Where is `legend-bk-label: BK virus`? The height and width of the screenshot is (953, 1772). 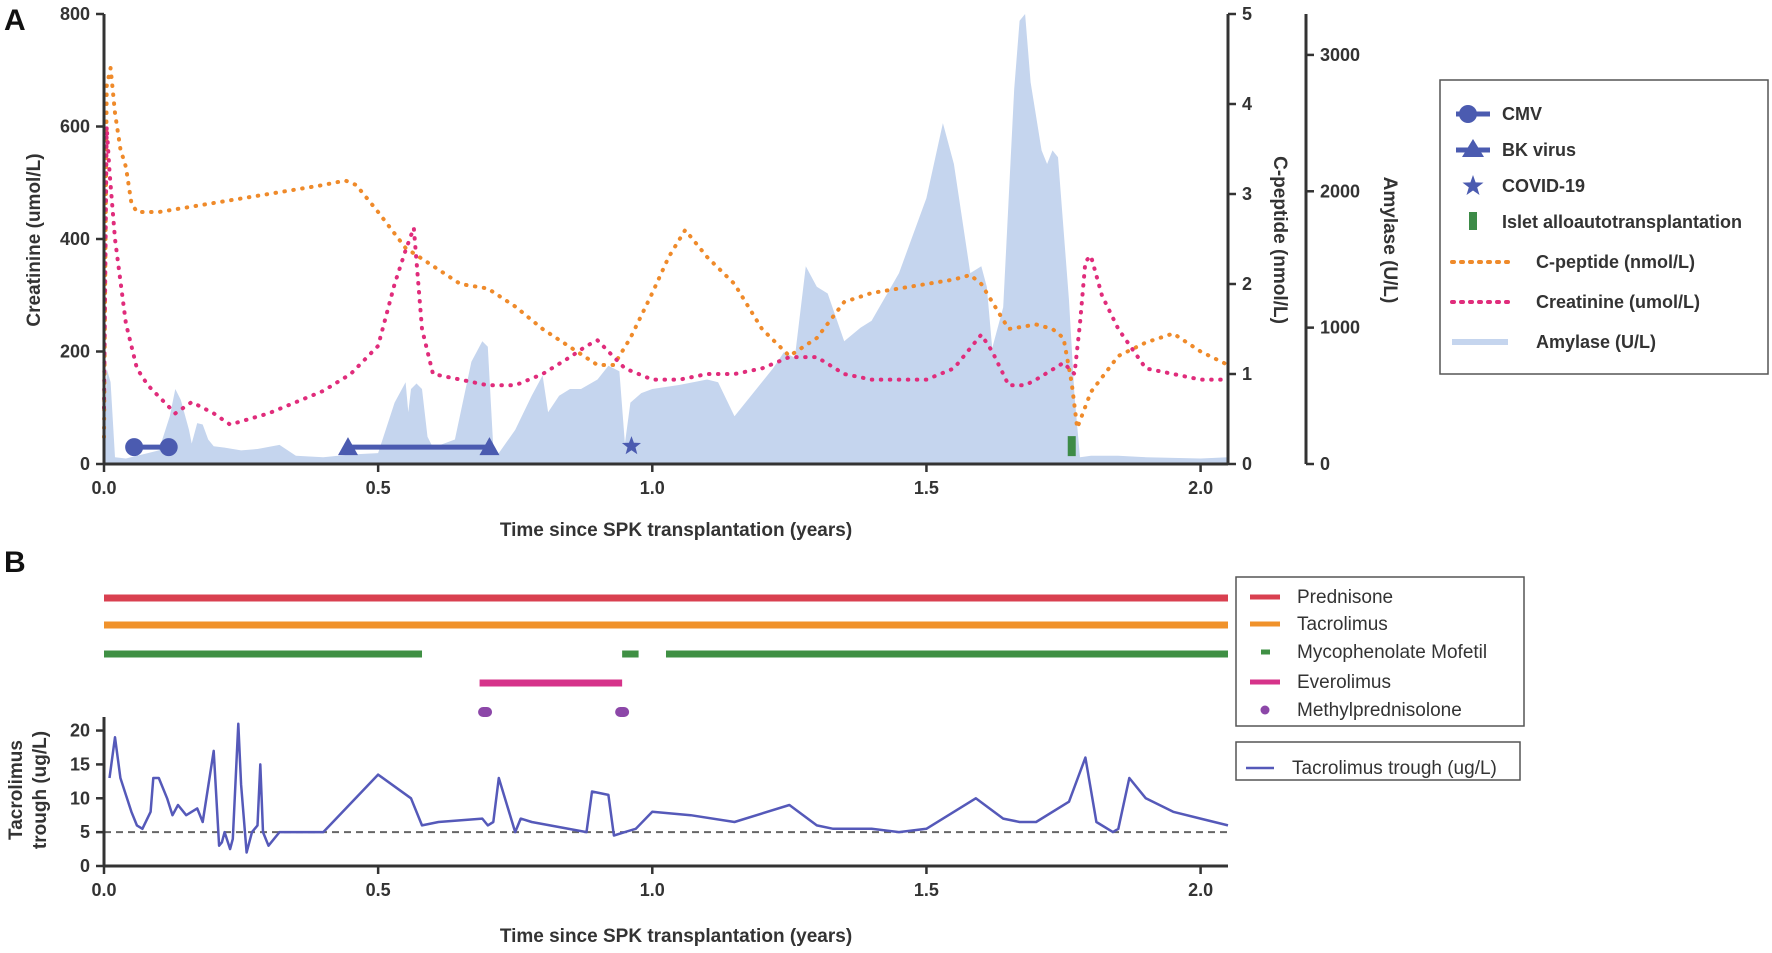 legend-bk-label: BK virus is located at coordinates (1539, 150).